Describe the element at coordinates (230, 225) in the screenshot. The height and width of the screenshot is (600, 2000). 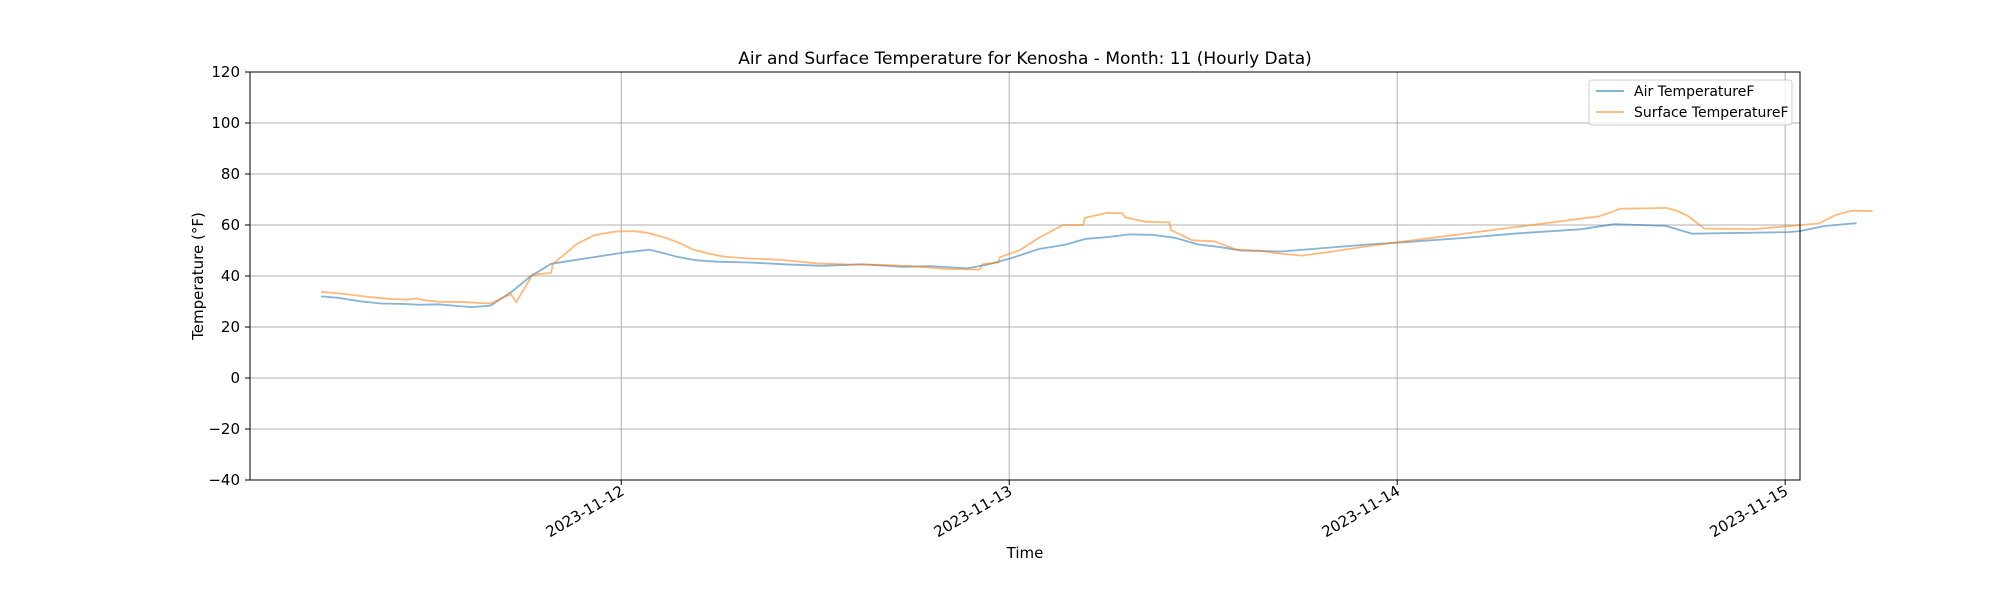
I see `y-tick-label: 60` at that location.